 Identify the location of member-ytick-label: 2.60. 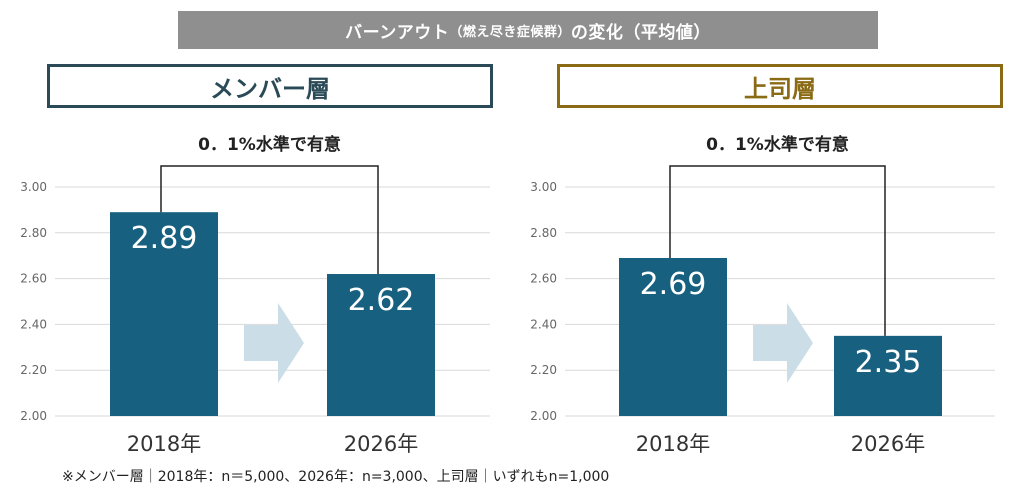
(33, 279).